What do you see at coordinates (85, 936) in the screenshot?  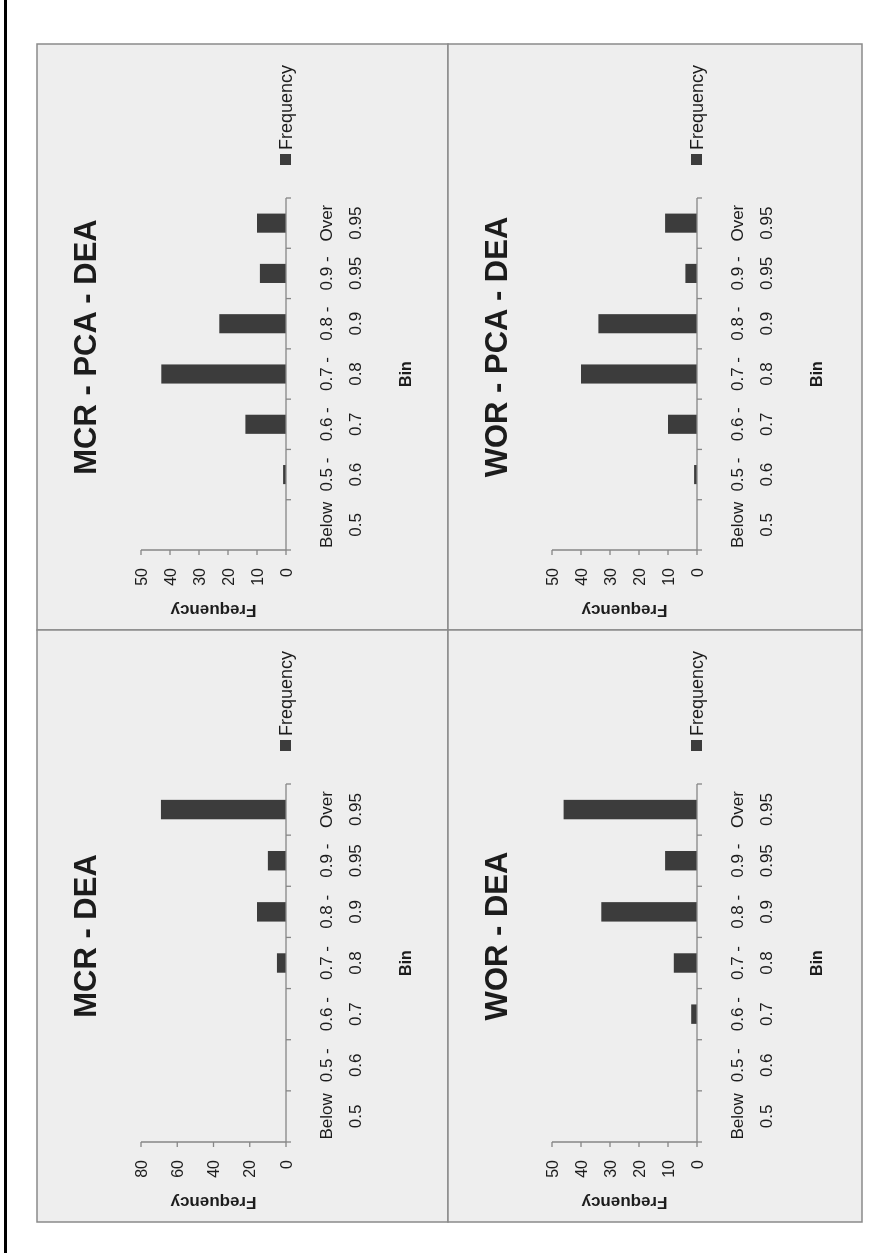 I see `text: MCR - DEA` at bounding box center [85, 936].